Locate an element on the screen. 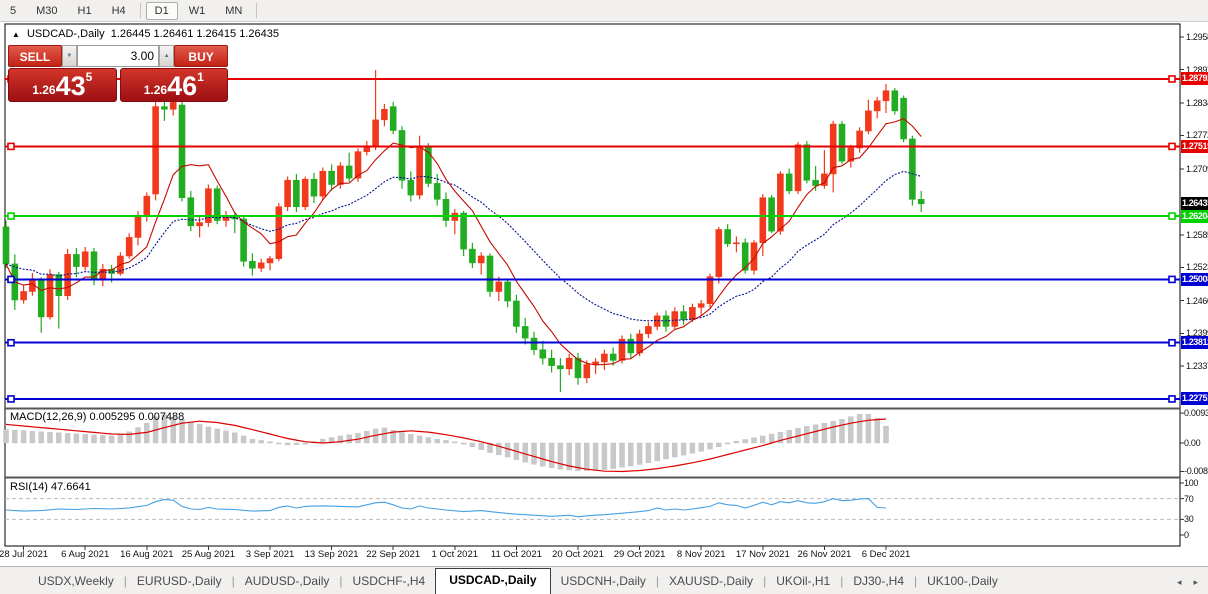  price-tag-1.25008: 1.25008 is located at coordinates (1194, 279).